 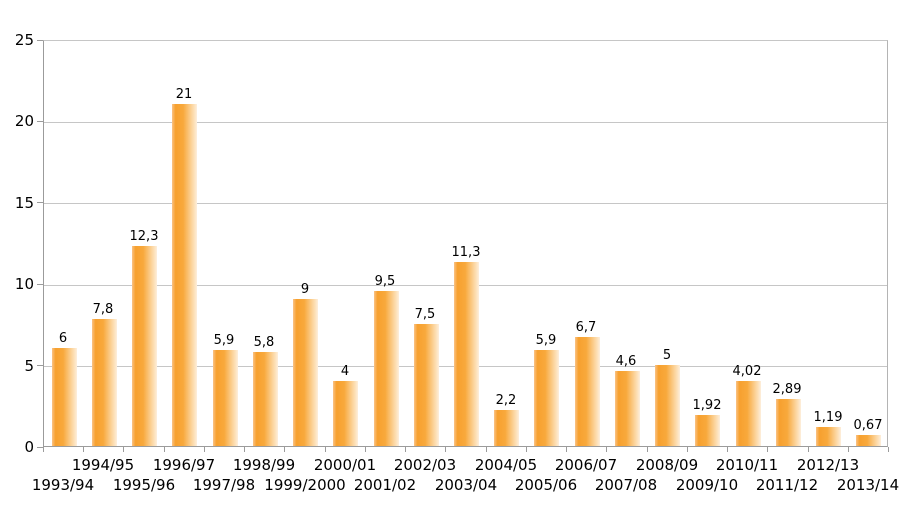 What do you see at coordinates (24, 202) in the screenshot?
I see `y-axis-label-15: 15` at bounding box center [24, 202].